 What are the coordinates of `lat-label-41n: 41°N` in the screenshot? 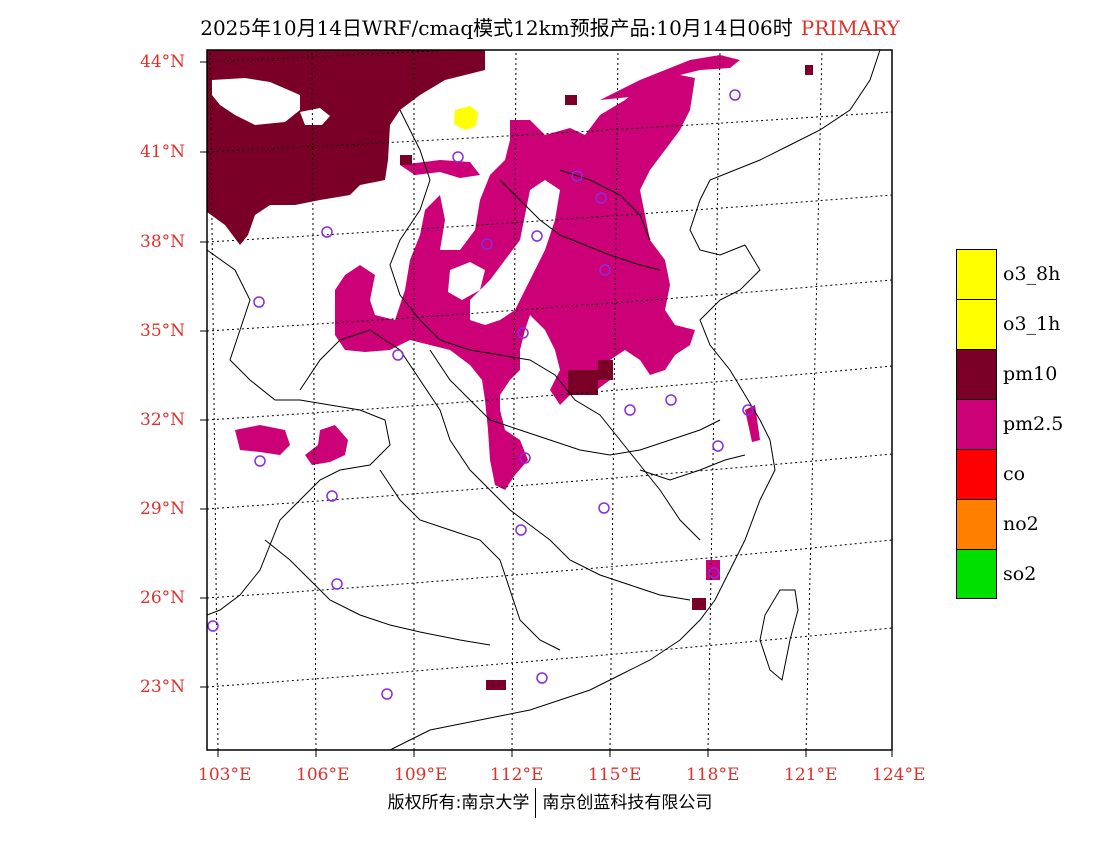 It's located at (163, 152).